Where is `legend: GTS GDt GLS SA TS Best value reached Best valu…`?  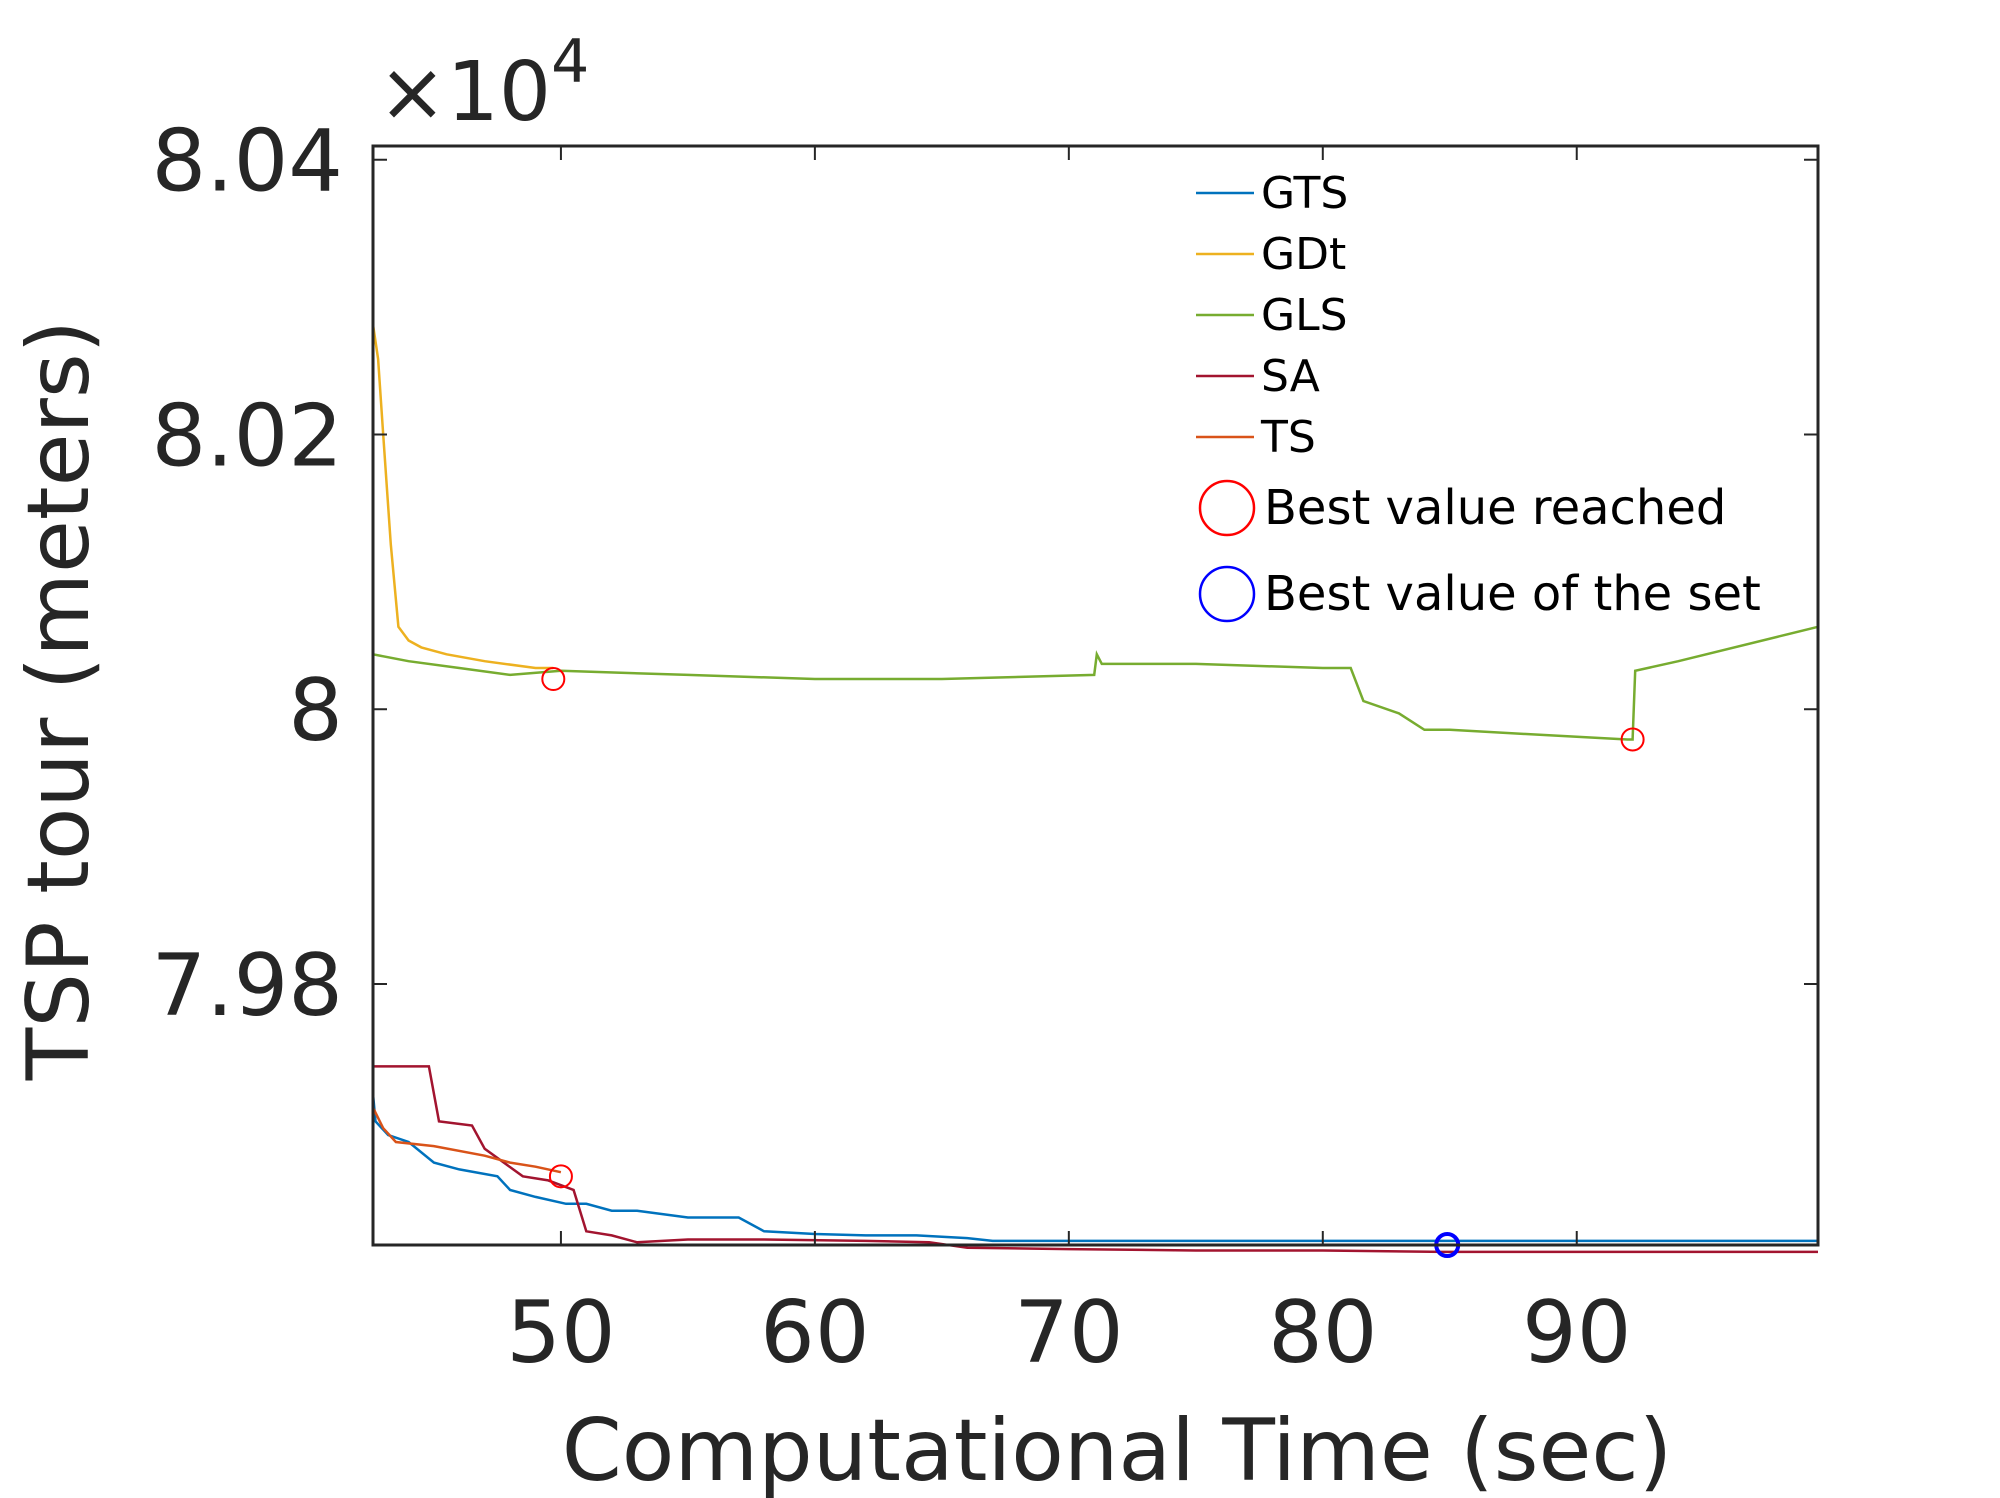 legend: GTS GDt GLS SA TS Best value reached Best valu… is located at coordinates (1478, 395).